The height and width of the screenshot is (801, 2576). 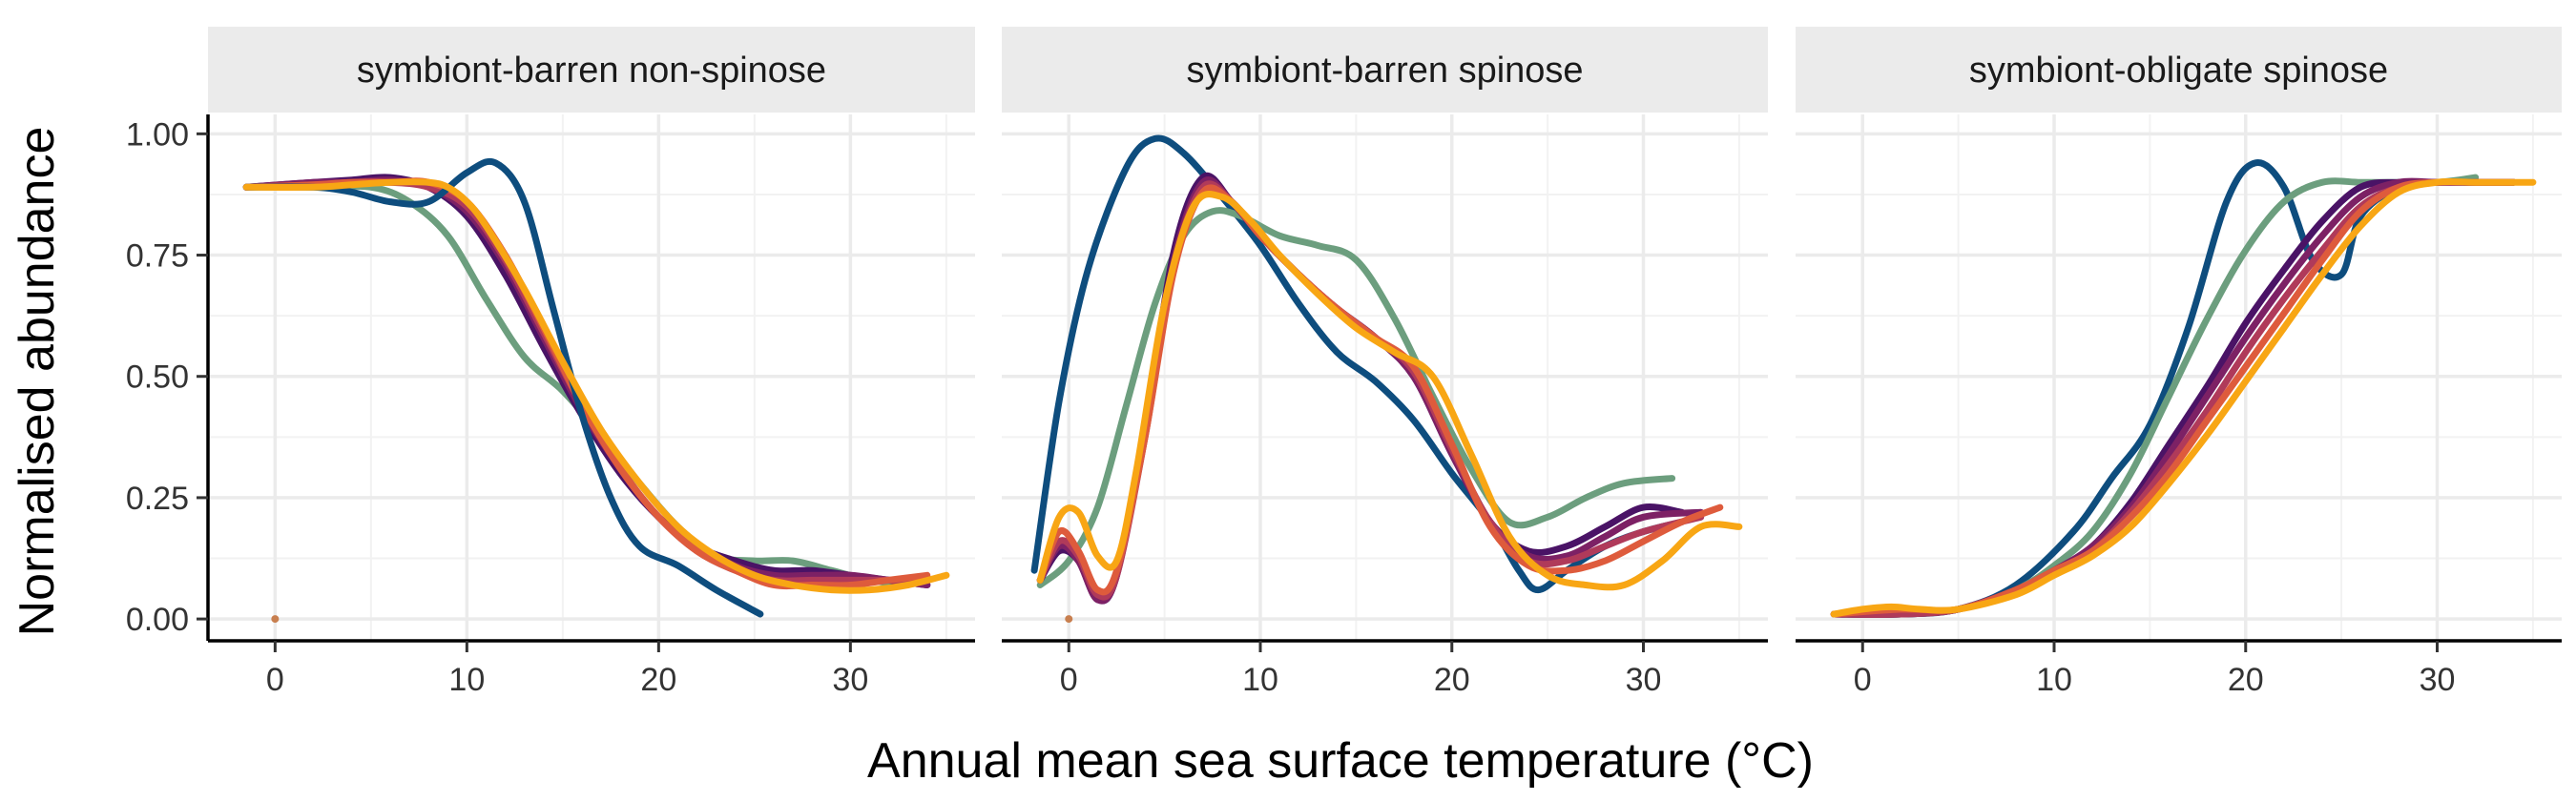 What do you see at coordinates (157, 134) in the screenshot?
I see `y-tick-label: 1.00` at bounding box center [157, 134].